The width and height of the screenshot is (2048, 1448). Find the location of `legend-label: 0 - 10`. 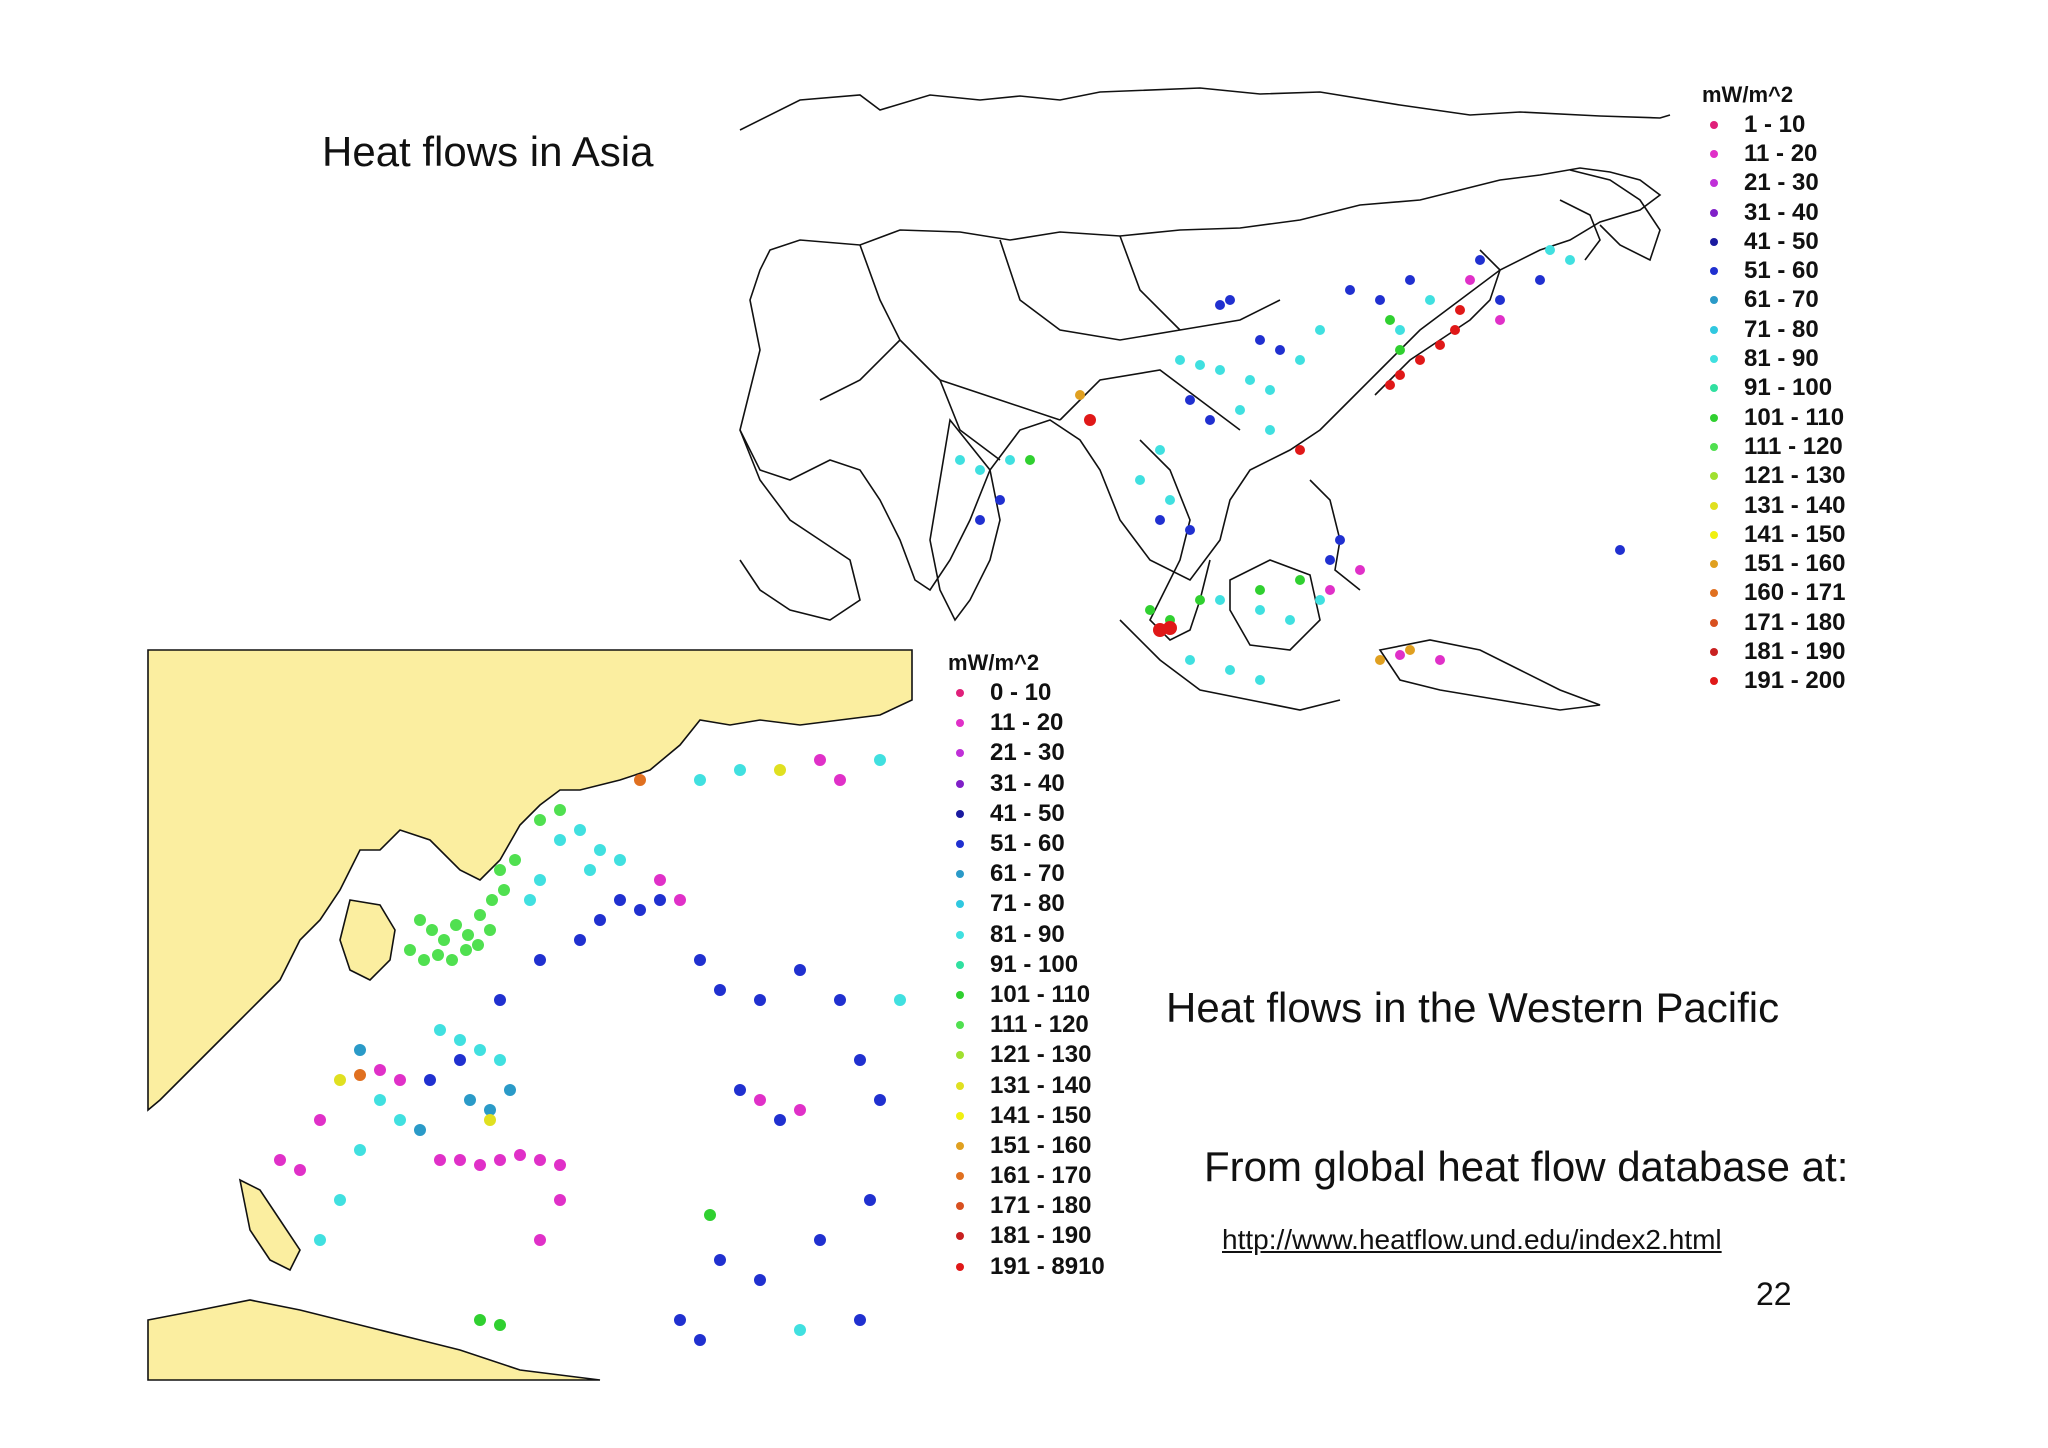

legend-label: 0 - 10 is located at coordinates (1021, 693).